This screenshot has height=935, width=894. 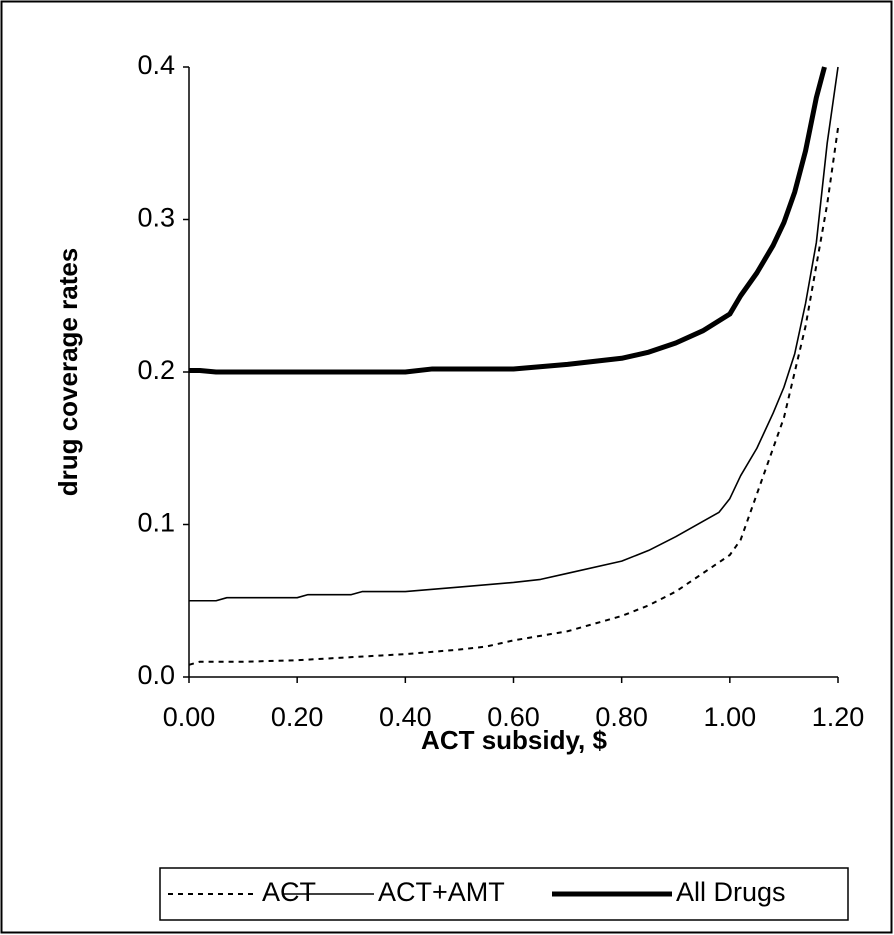 What do you see at coordinates (189, 717) in the screenshot?
I see `x-tick-label: 0.00` at bounding box center [189, 717].